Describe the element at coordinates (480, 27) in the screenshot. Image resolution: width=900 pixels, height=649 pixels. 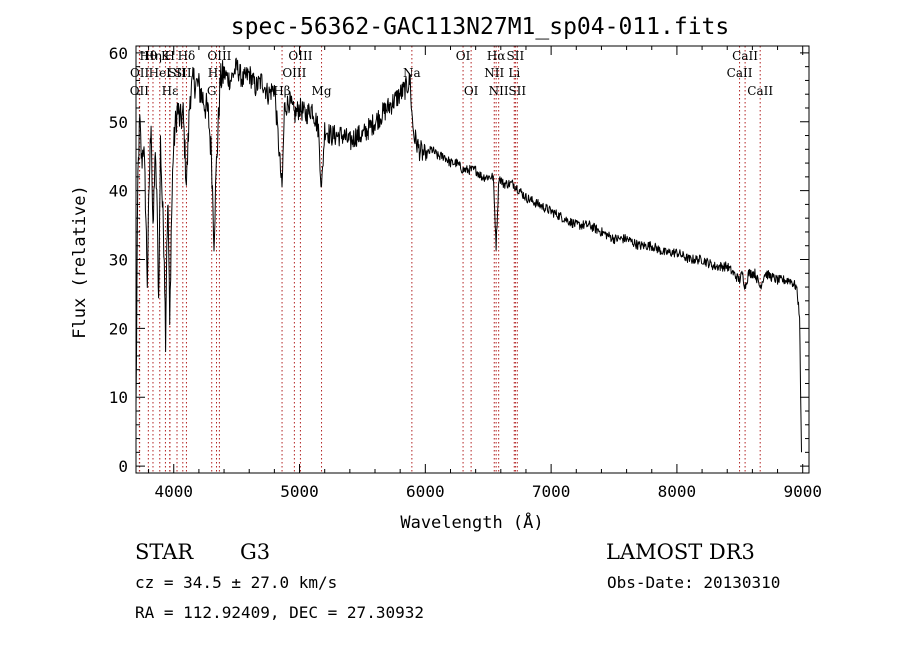
I see `chart-title: spec-56362-GAC113N27M1_sp04-011.fits` at that location.